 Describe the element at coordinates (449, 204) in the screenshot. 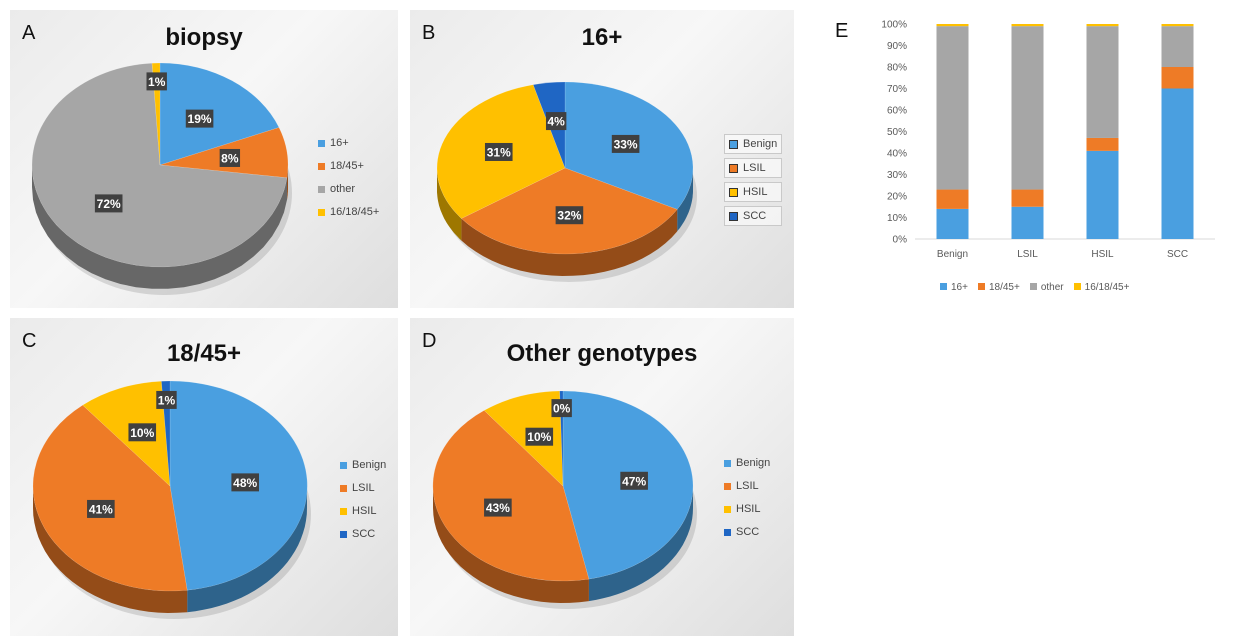

I see `pie-side-hsil` at that location.